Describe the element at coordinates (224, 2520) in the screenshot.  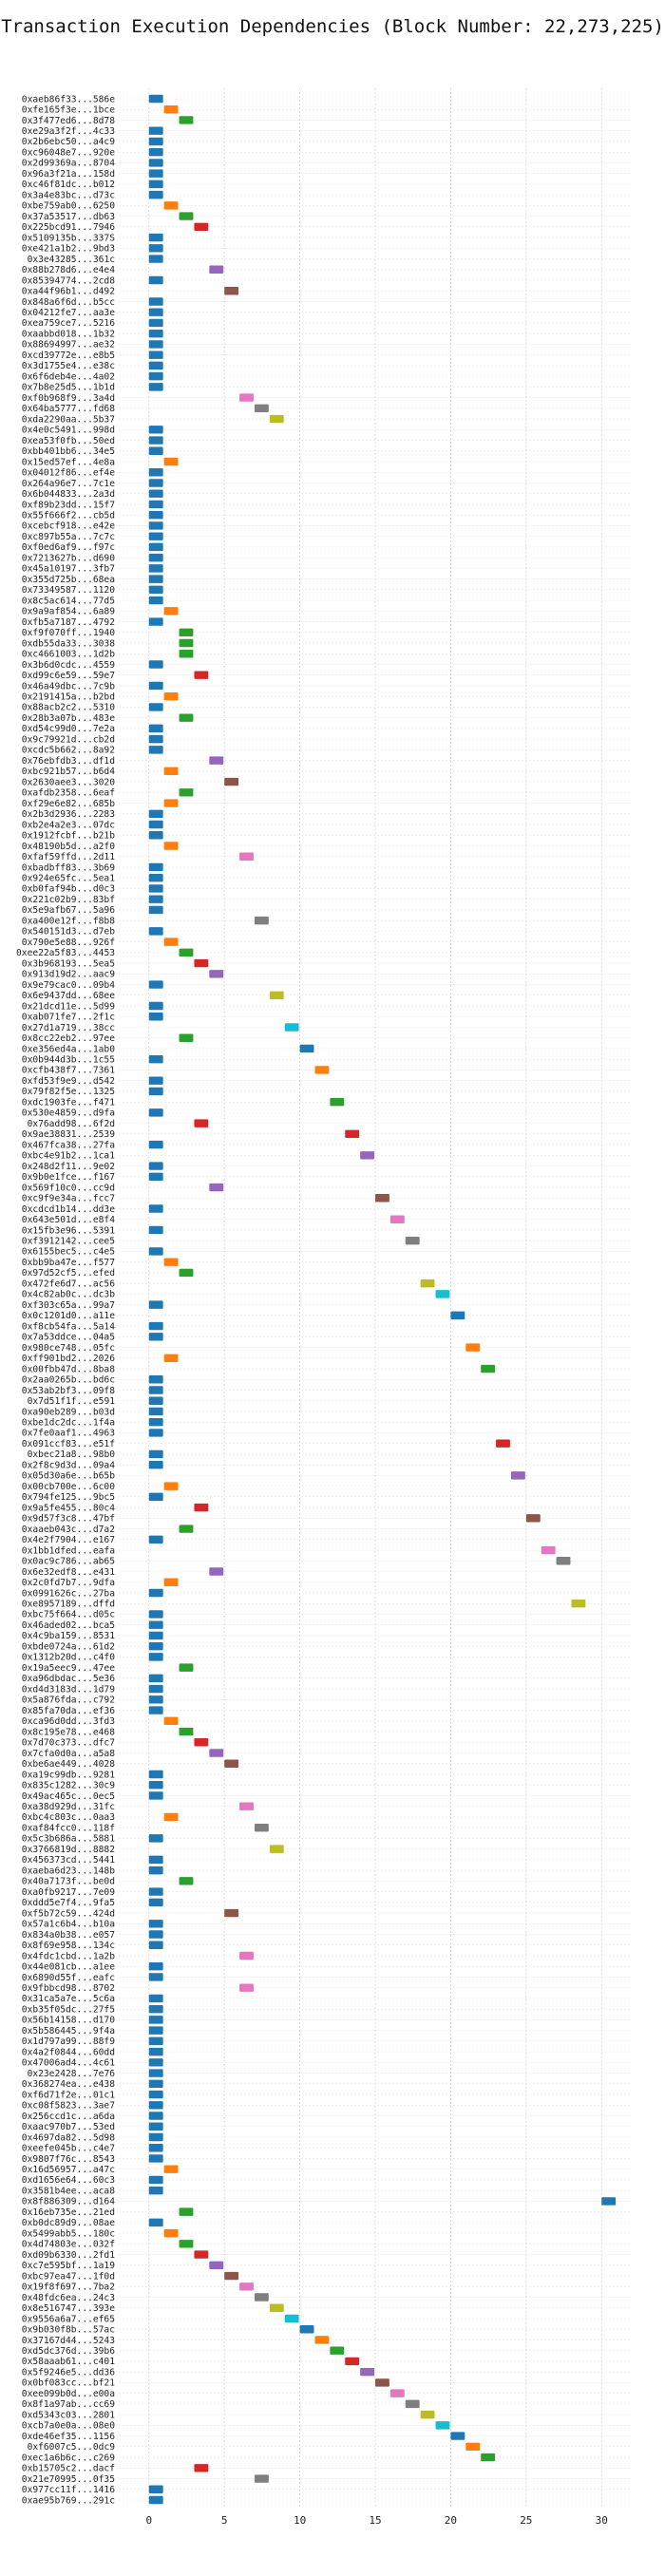
I see `x-tick-label: 5` at that location.